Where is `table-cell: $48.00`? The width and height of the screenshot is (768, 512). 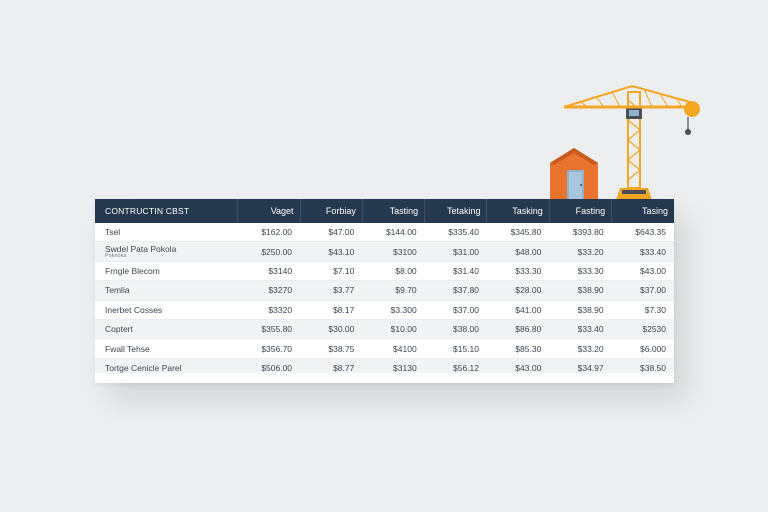
table-cell: $48.00 is located at coordinates (518, 251).